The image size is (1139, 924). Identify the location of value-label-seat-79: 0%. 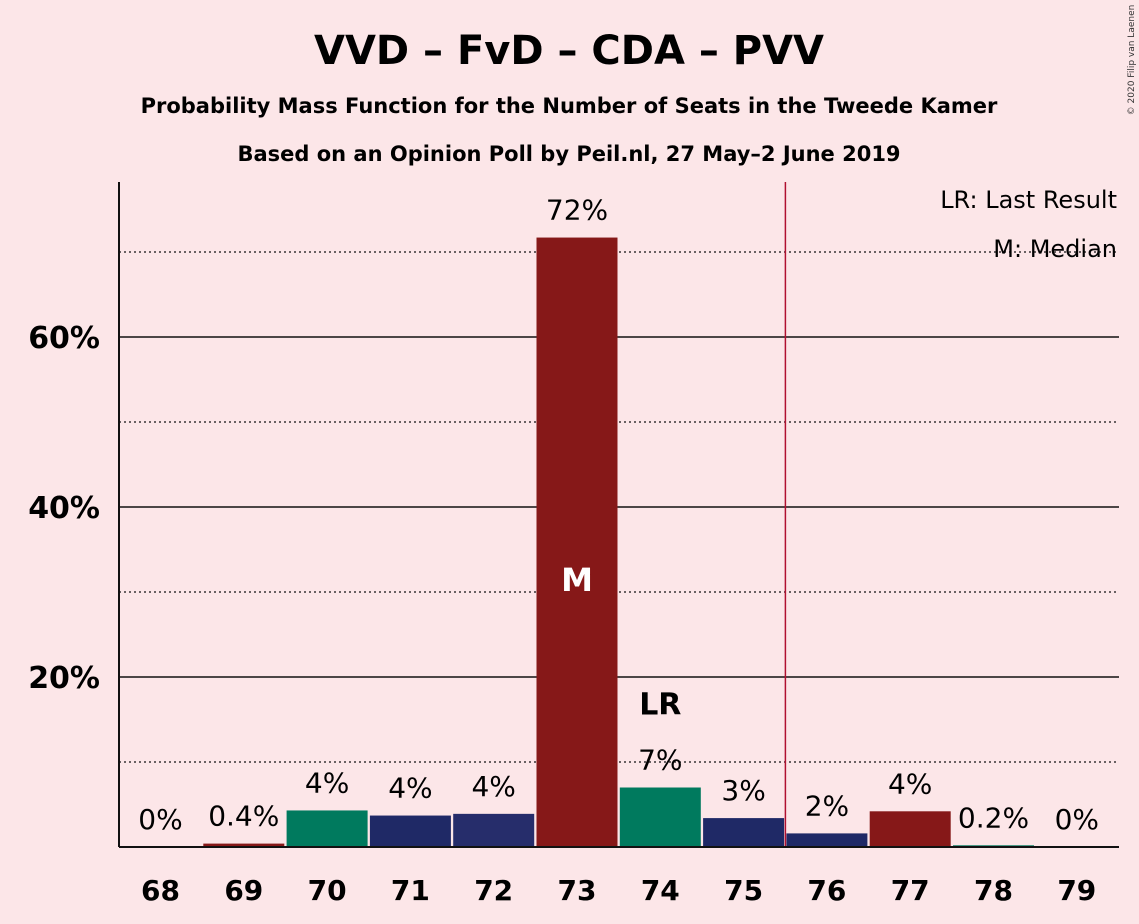
(1077, 819).